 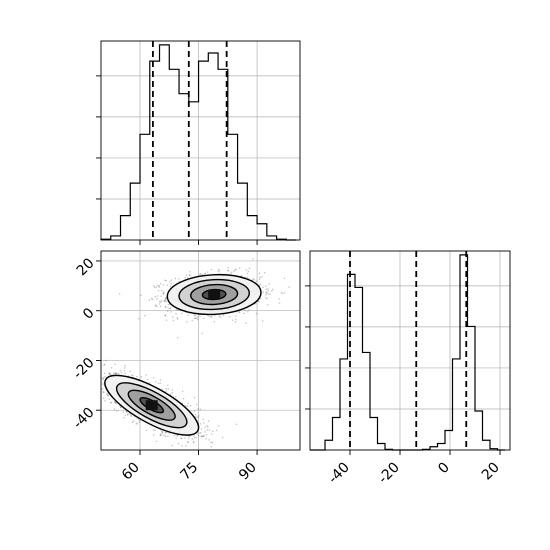 What do you see at coordinates (444, 469) in the screenshot?
I see `x-tick-label: 0` at bounding box center [444, 469].